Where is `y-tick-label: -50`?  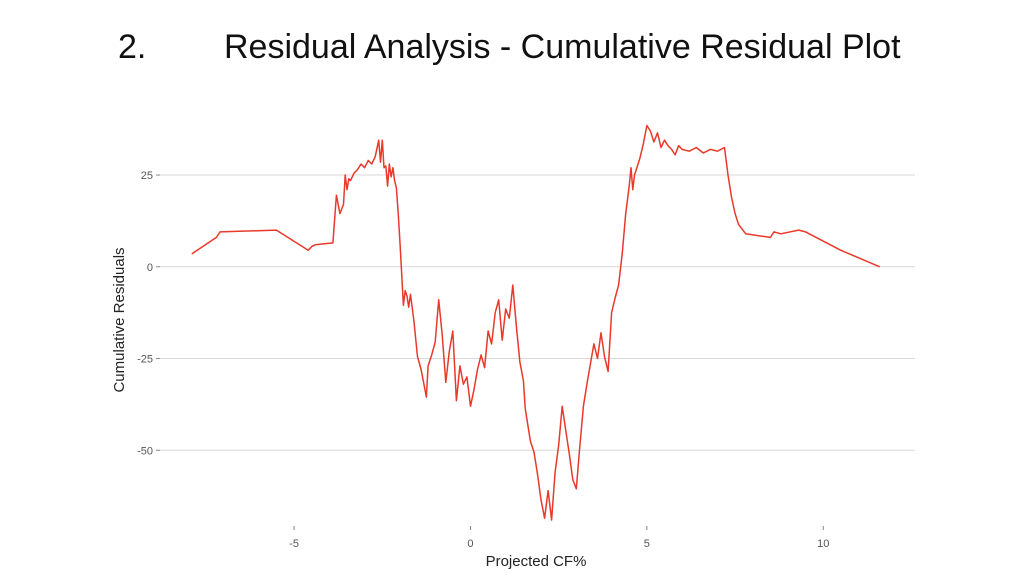
y-tick-label: -50 is located at coordinates (145, 451).